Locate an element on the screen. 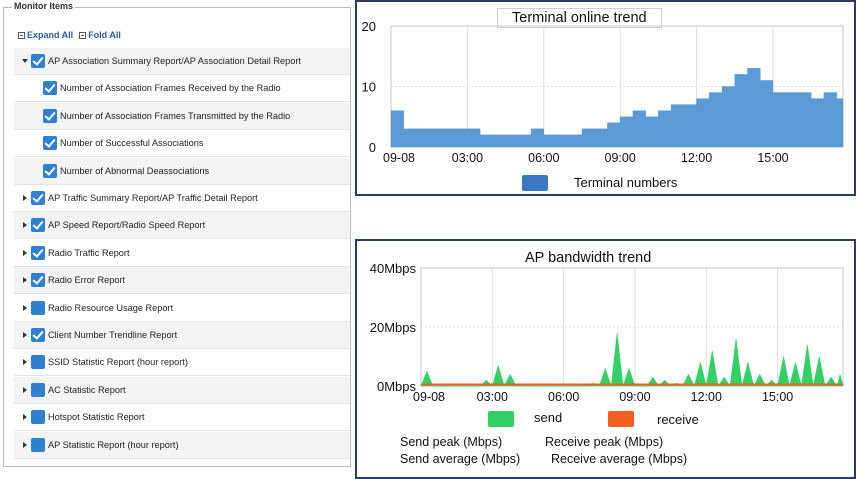  fold-all-label: Fold All is located at coordinates (104, 35).